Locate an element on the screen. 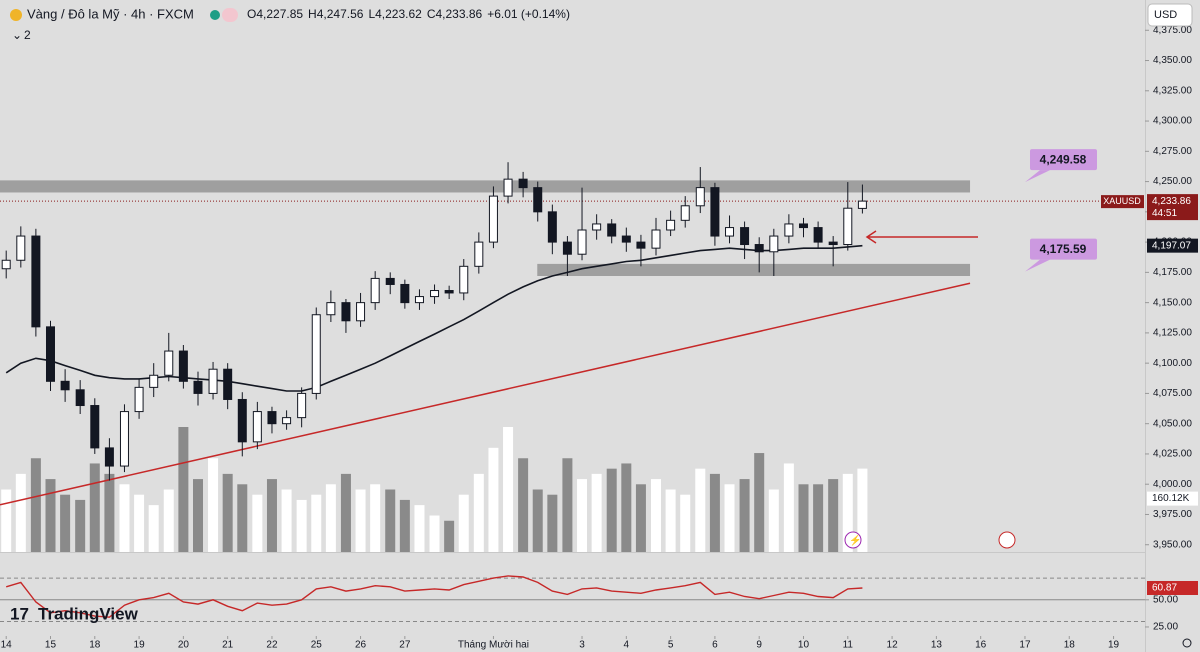  countdown: 44:51 is located at coordinates (1164, 213).